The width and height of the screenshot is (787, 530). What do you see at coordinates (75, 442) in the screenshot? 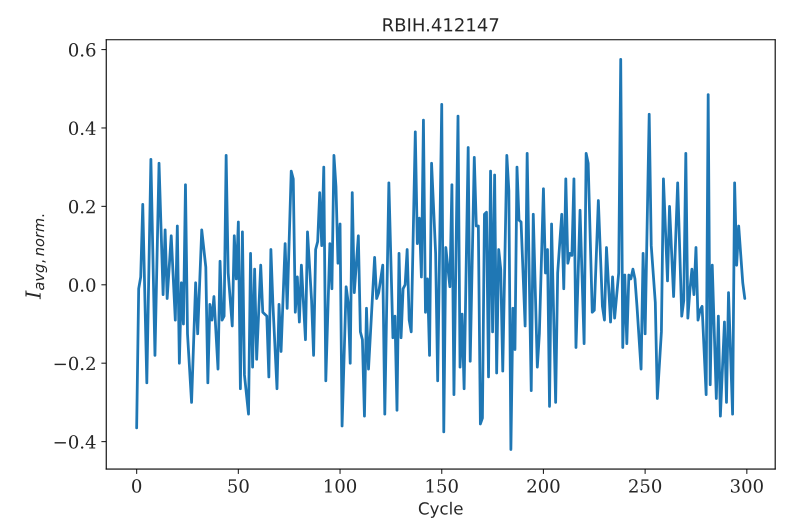
I see `y-tick-label: −0.4` at bounding box center [75, 442].